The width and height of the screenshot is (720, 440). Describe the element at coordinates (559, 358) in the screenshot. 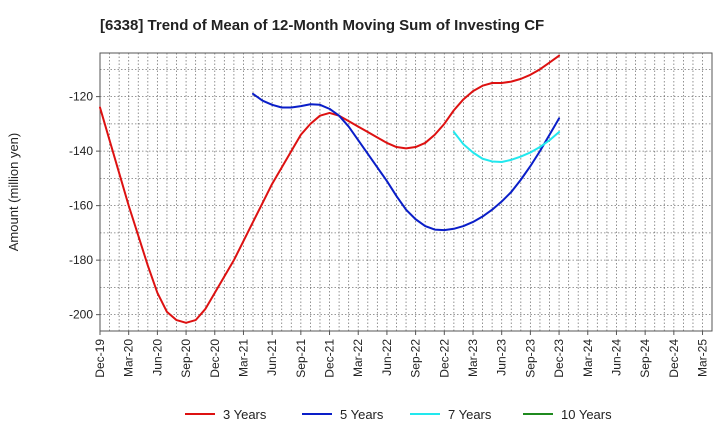

I see `x-tick-label: Dec-23` at that location.